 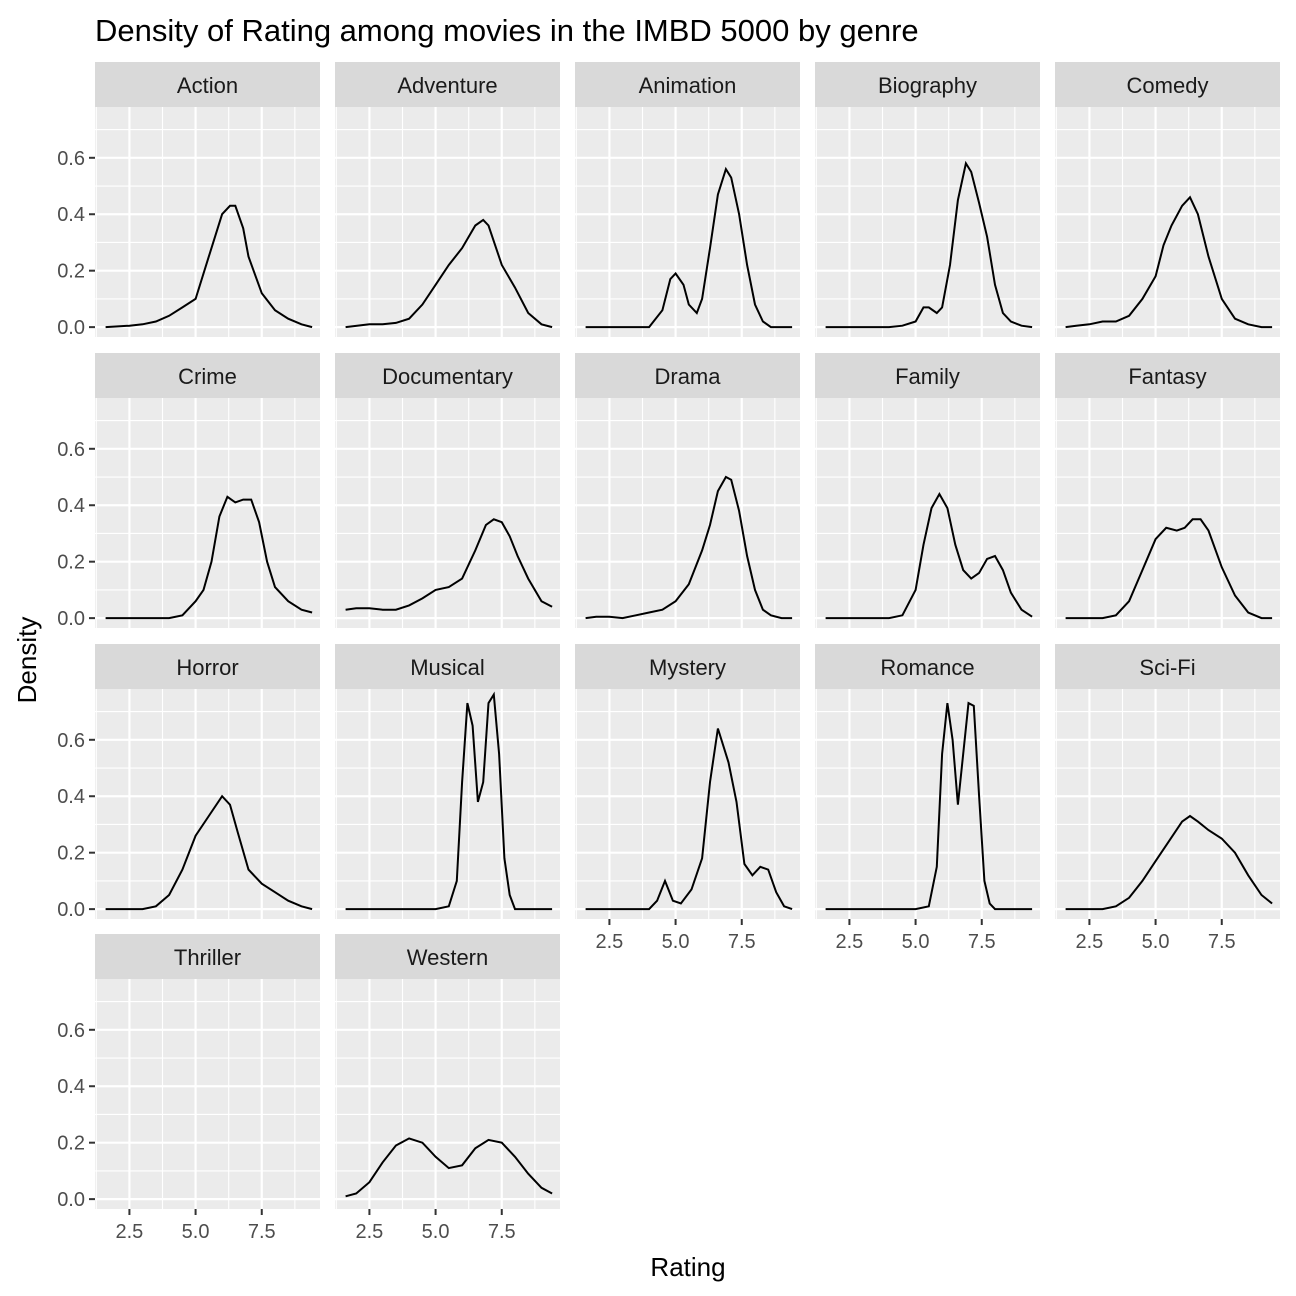 What do you see at coordinates (689, 547) in the screenshot?
I see `density-line-drama` at bounding box center [689, 547].